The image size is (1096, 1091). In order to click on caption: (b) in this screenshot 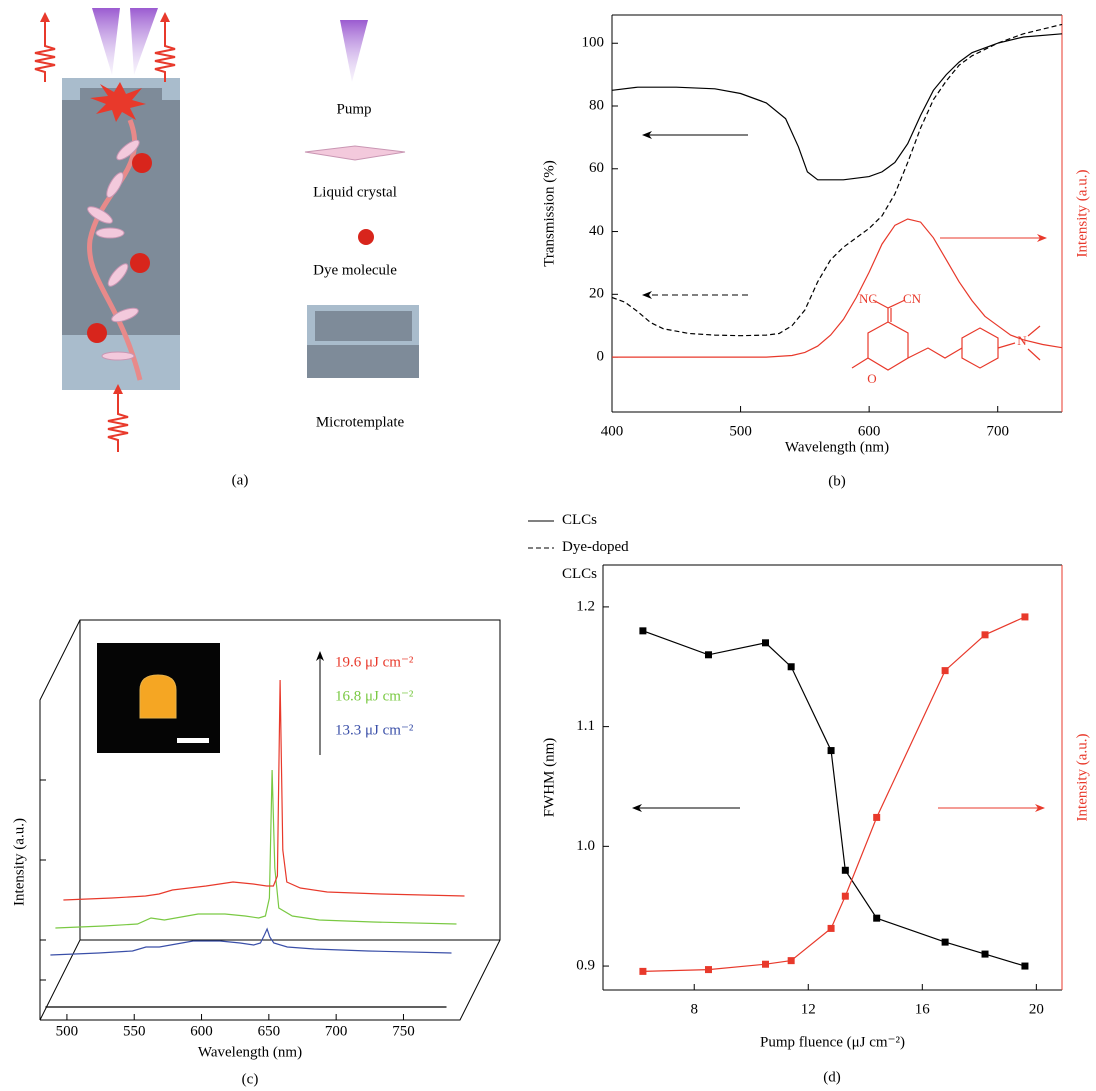, I will do `click(837, 481)`.